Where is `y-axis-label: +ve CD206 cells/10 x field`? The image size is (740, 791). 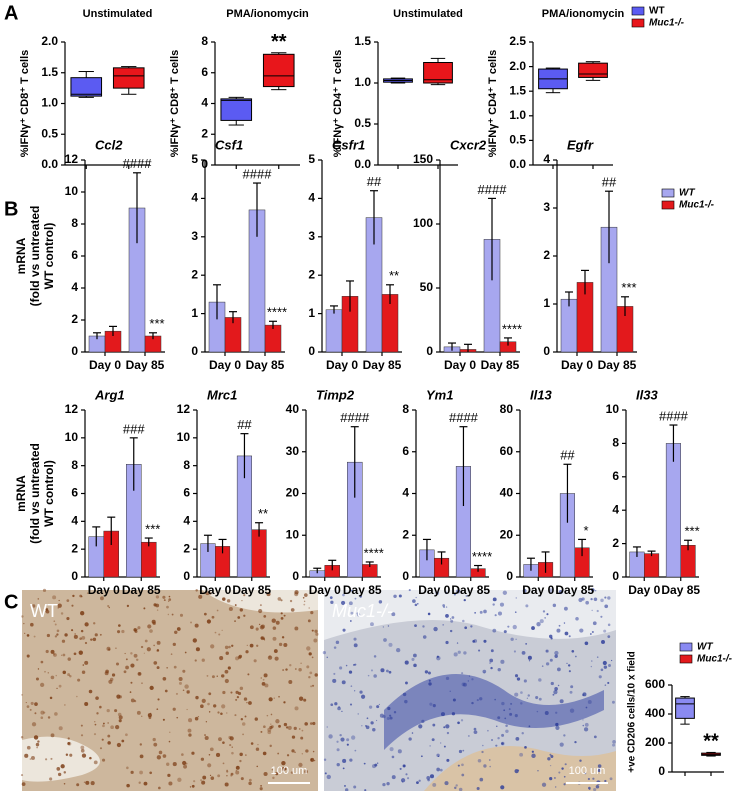 y-axis-label: +ve CD206 cells/10 x field is located at coordinates (632, 711).